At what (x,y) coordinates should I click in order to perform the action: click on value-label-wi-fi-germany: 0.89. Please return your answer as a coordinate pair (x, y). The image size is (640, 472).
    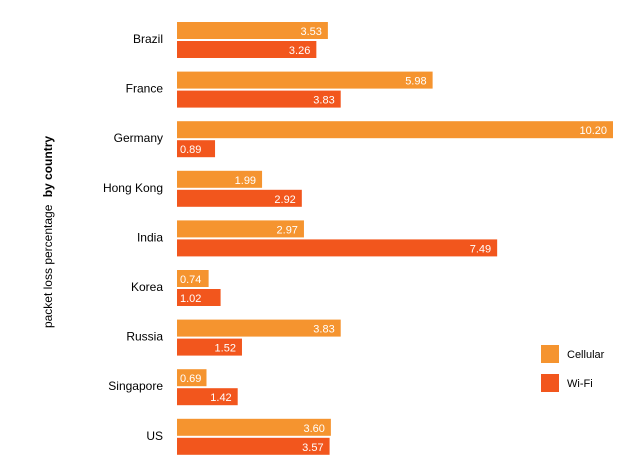
    Looking at the image, I should click on (190, 150).